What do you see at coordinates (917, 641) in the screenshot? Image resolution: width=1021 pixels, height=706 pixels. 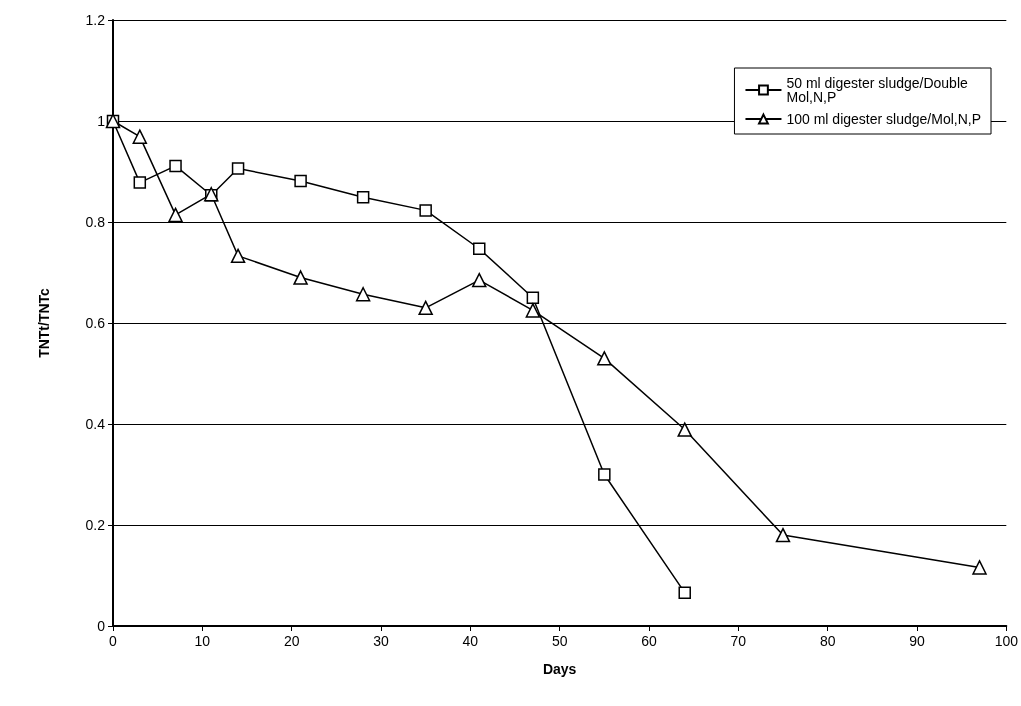 I see `x-tick-label: 90` at bounding box center [917, 641].